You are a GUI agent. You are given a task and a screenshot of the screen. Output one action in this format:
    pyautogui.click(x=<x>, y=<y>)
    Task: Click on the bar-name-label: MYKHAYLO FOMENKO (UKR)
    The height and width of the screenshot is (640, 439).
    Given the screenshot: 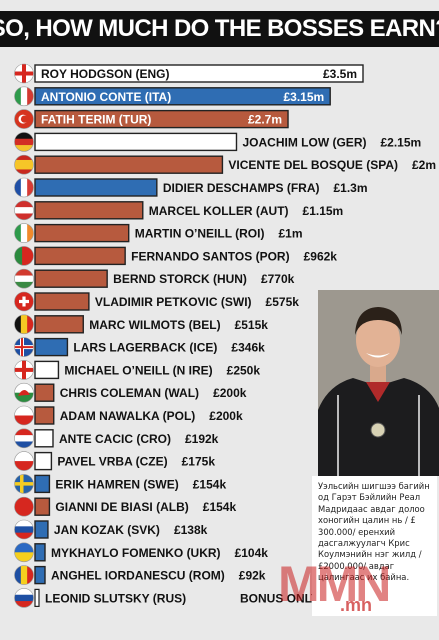 What is the action you would take?
    pyautogui.click(x=136, y=553)
    